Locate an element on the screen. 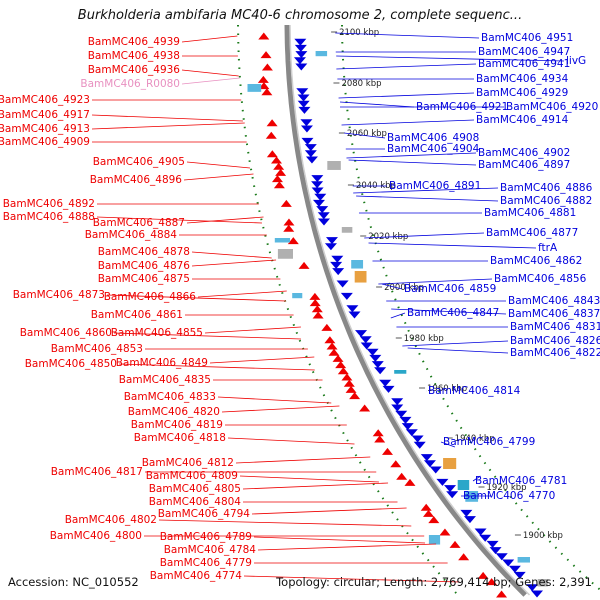 This screenshot has width=600, height=600. gene-label-left: BamMC406_4774 is located at coordinates (196, 576).